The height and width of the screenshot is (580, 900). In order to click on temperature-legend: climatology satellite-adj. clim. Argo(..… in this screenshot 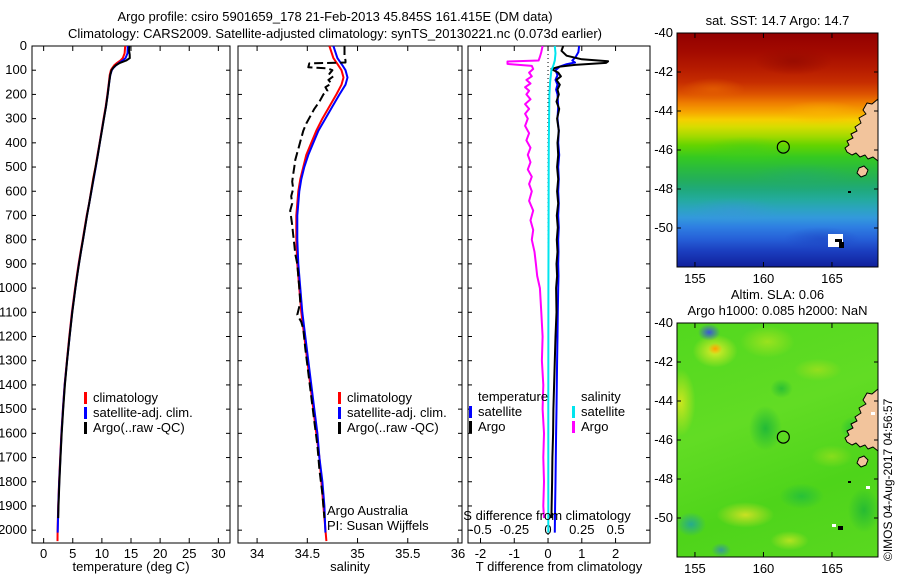, I will do `click(138, 412)`.